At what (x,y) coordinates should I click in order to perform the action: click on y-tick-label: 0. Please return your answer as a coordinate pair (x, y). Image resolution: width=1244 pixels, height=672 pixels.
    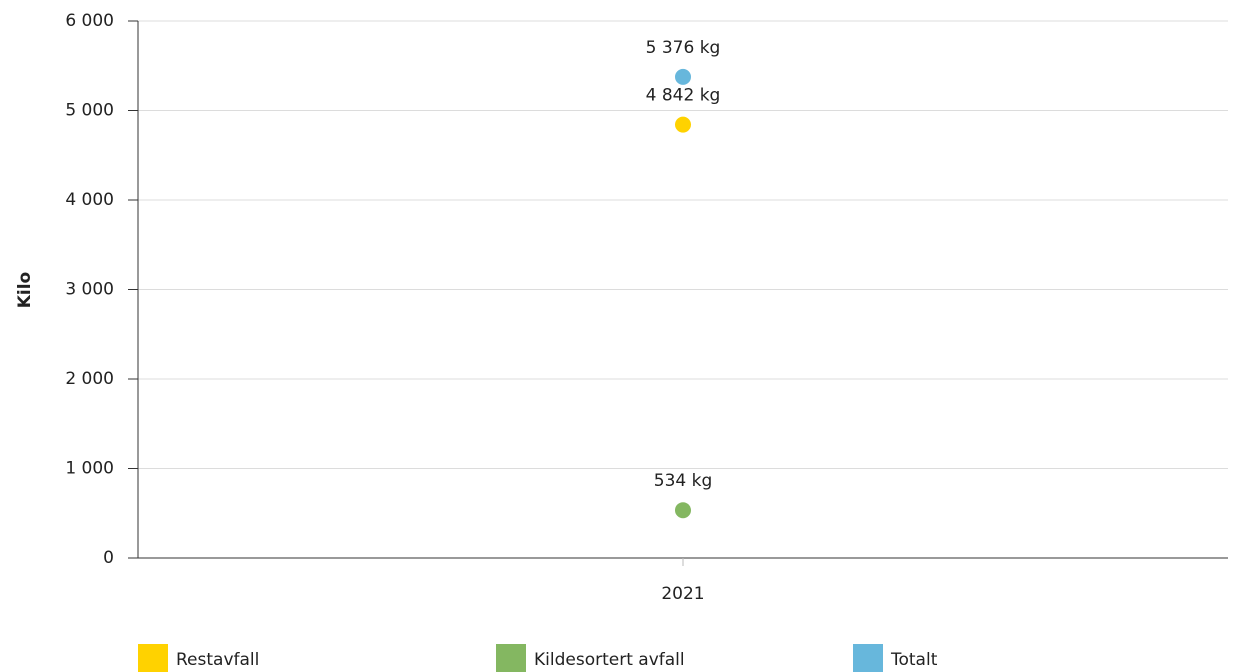
    Looking at the image, I should click on (108, 558).